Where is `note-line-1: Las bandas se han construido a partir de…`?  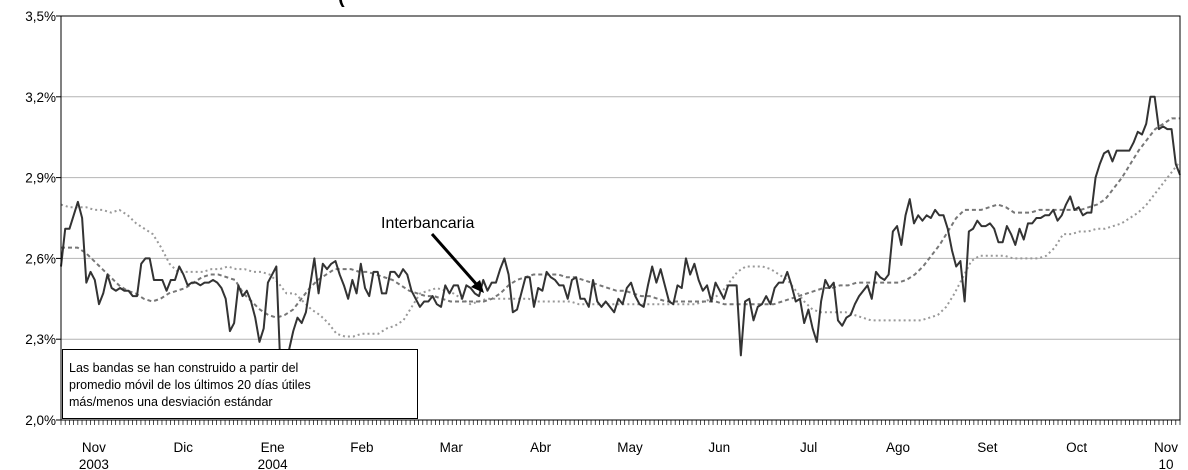 note-line-1: Las bandas se han construido a partir de… is located at coordinates (184, 368).